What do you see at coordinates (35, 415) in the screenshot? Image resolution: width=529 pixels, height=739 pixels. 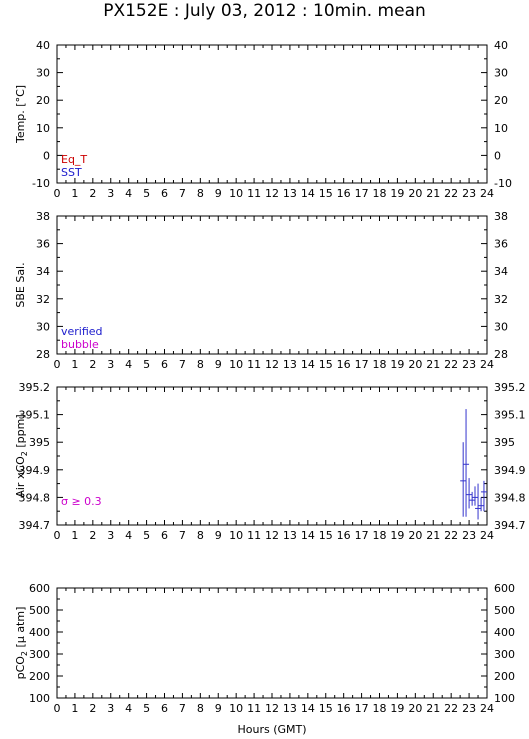 I see `y-tick-label-left: 395.1` at bounding box center [35, 415].